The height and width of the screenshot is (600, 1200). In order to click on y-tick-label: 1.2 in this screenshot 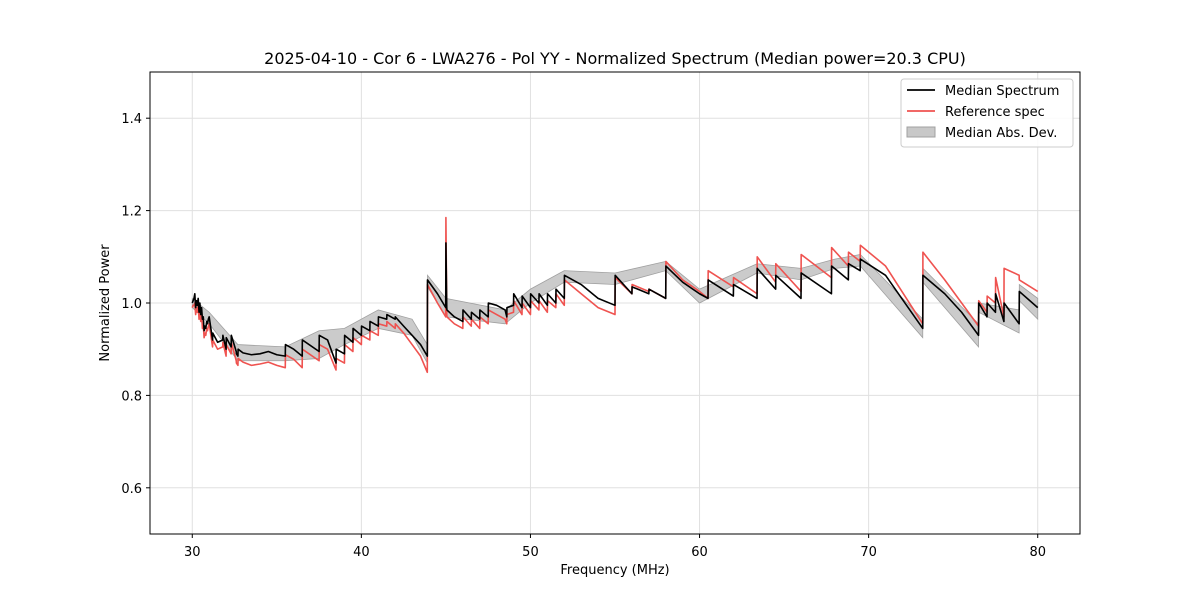, I will do `click(131, 212)`.